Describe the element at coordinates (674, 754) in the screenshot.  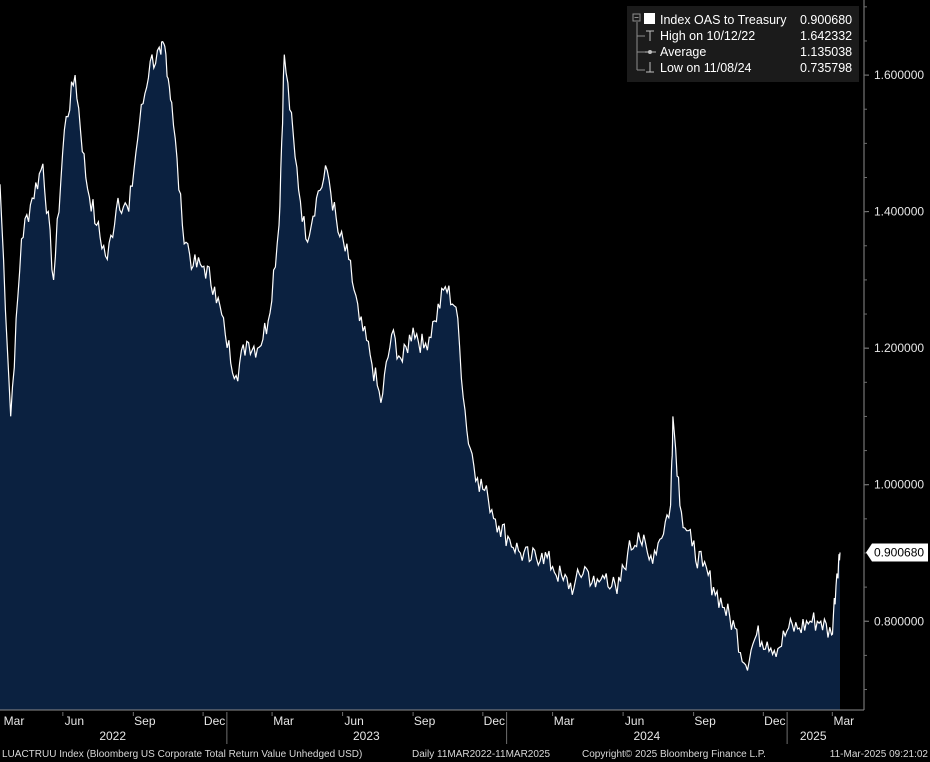
I see `footer-copyright: Copyright© 2025 Bloomberg Finance L.P.` at that location.